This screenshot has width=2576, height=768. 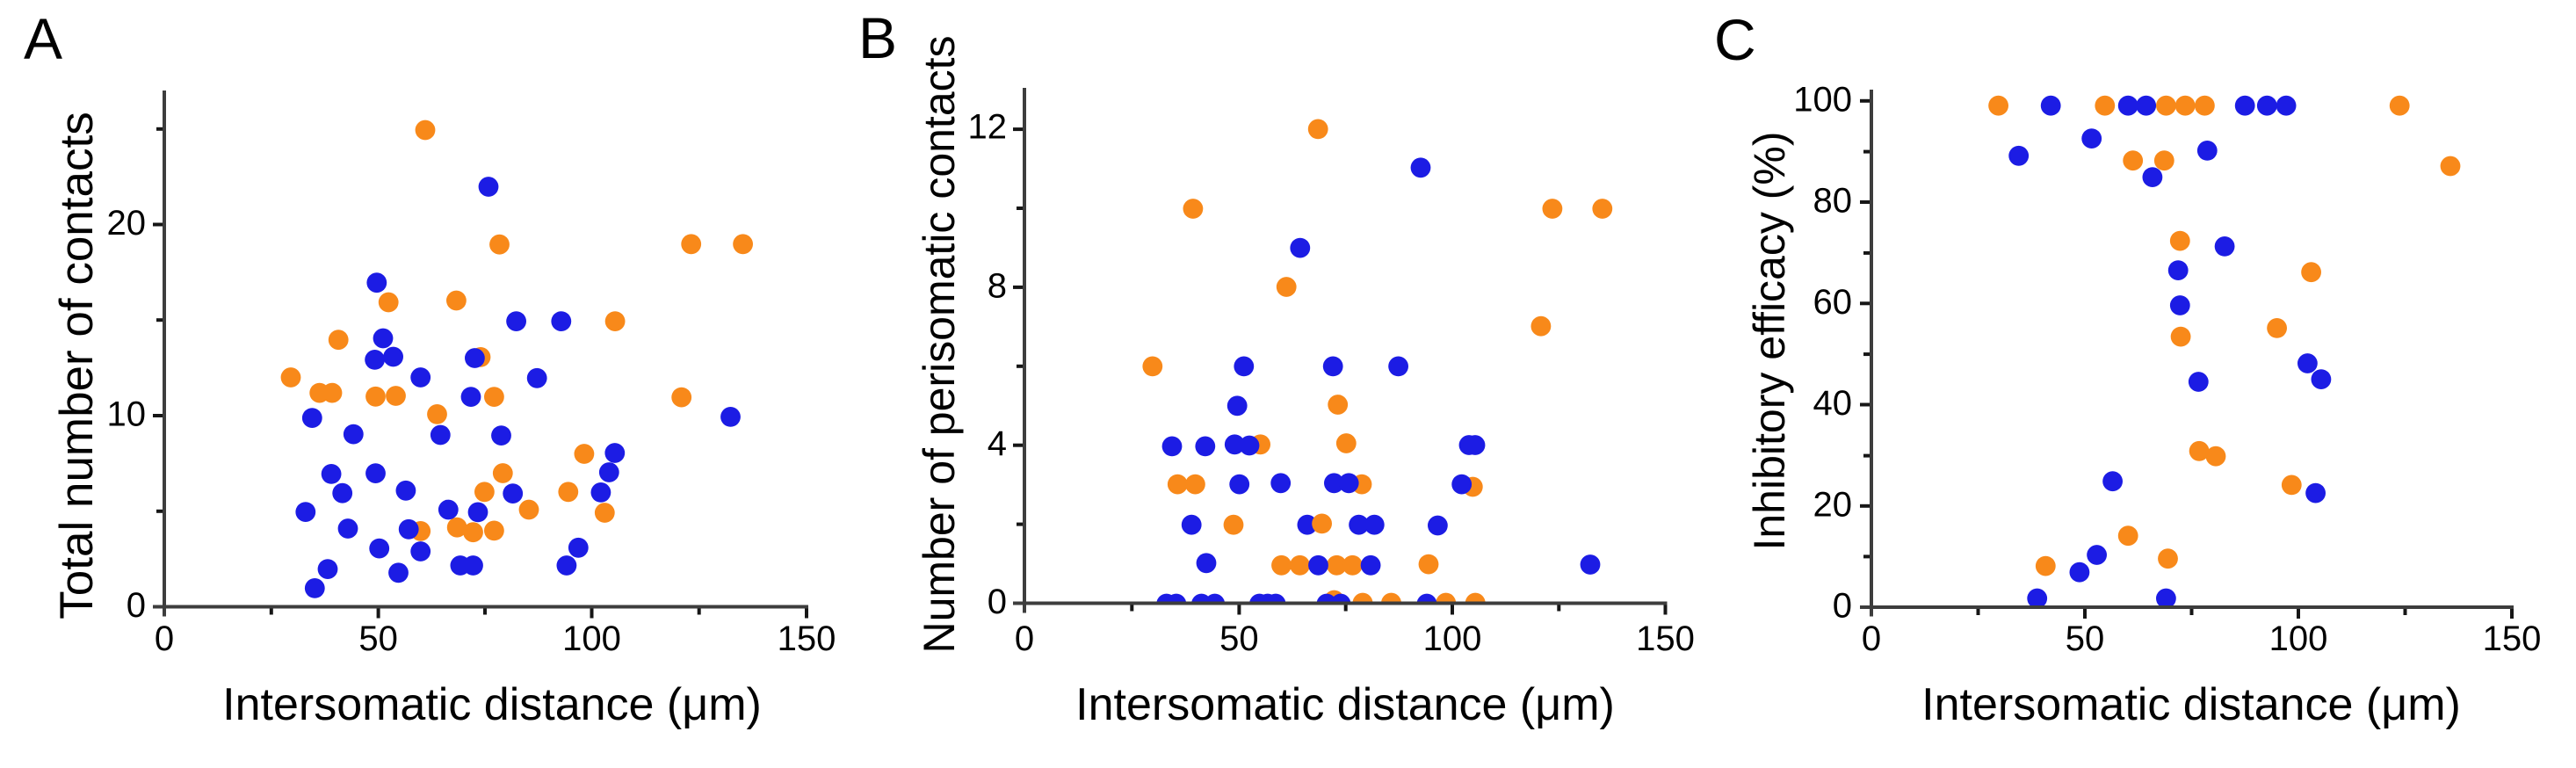 What do you see at coordinates (939, 344) in the screenshot?
I see `svg-text: Number of perisomatic contacts` at bounding box center [939, 344].